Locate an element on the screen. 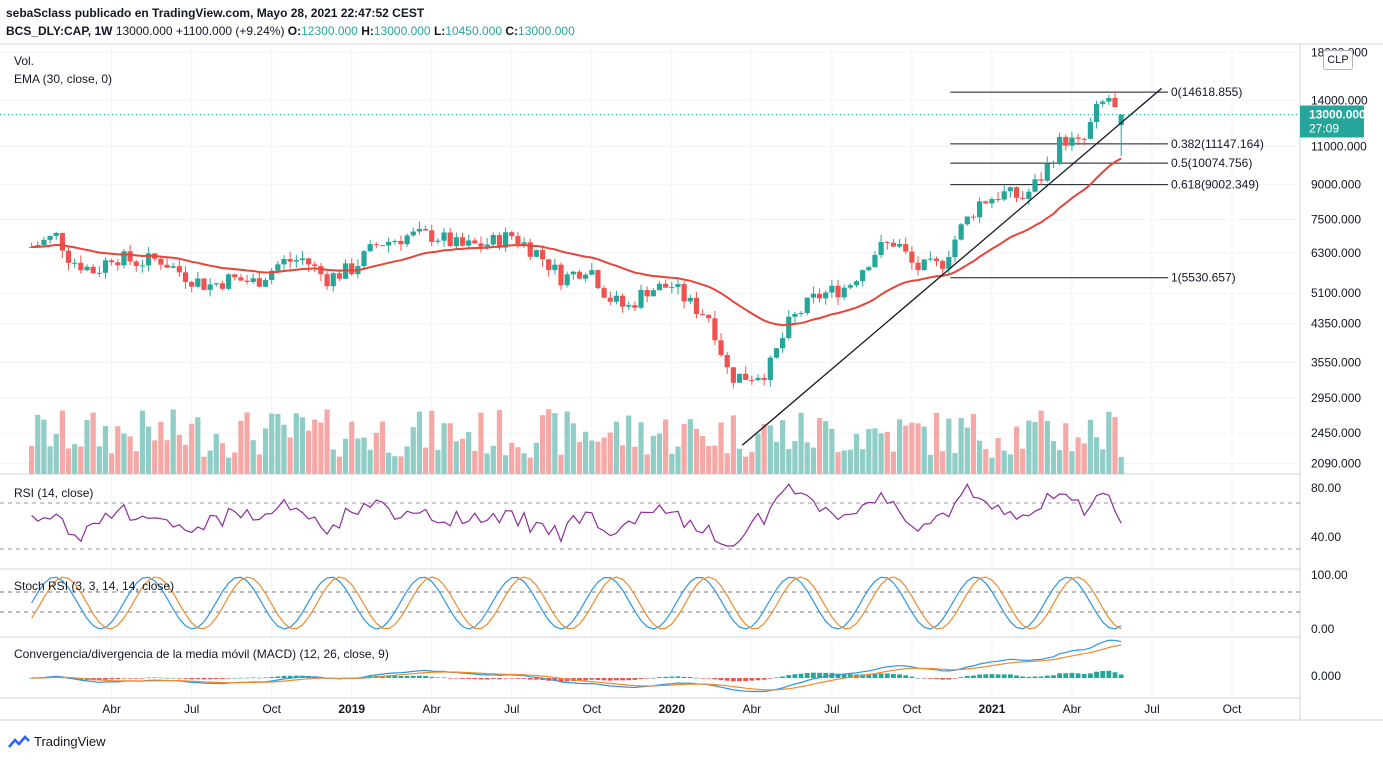 The image size is (1383, 760). high-value: 13000.000 is located at coordinates (402, 31).